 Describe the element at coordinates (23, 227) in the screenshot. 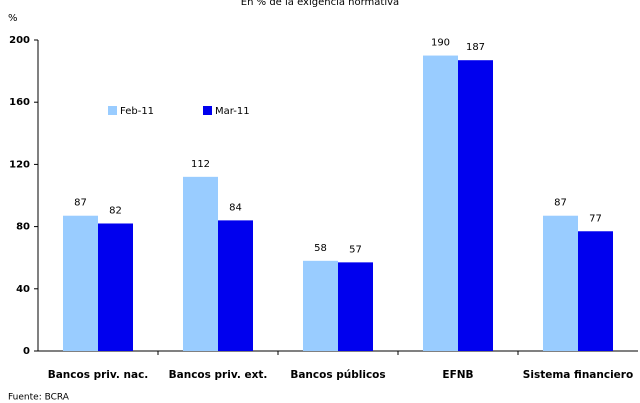

I see `y-tick-label: 80` at that location.